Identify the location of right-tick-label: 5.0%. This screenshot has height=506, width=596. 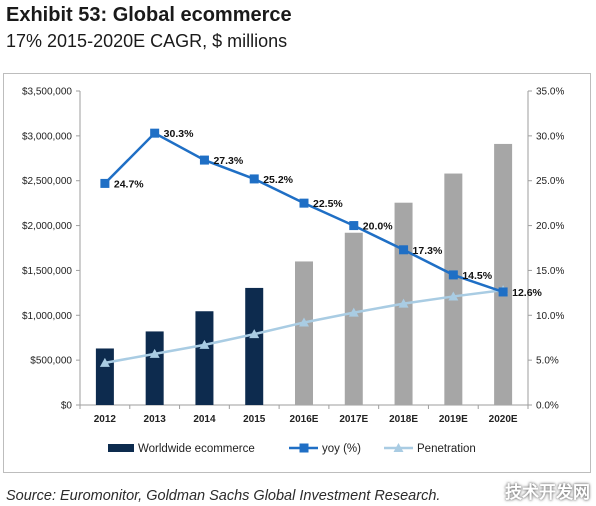
(547, 361).